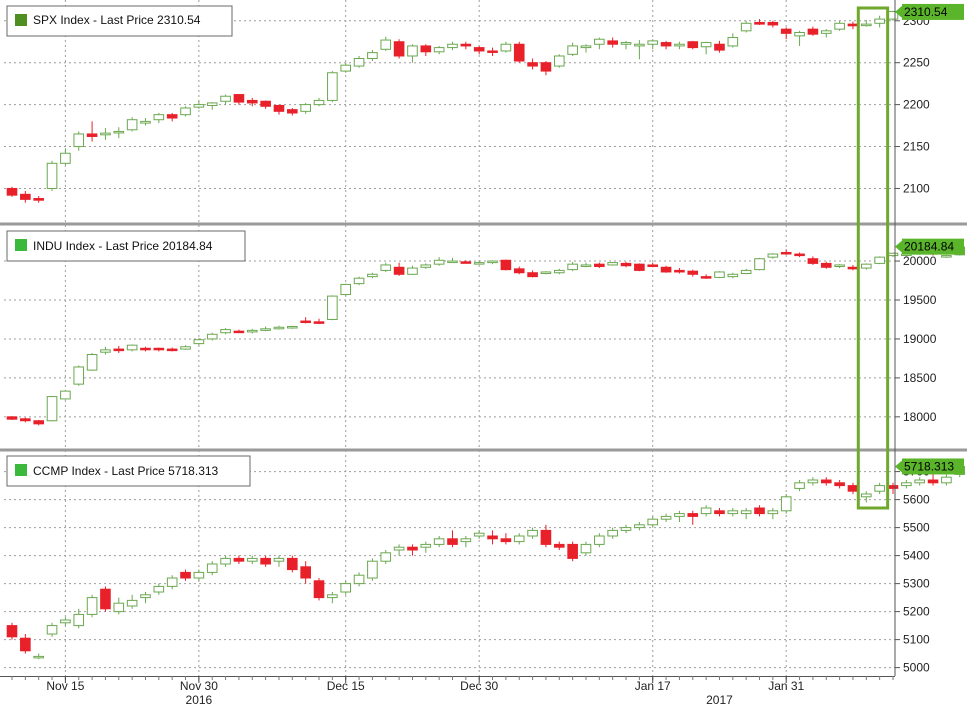  Describe the element at coordinates (933, 466) in the screenshot. I see `last-price-tag` at that location.